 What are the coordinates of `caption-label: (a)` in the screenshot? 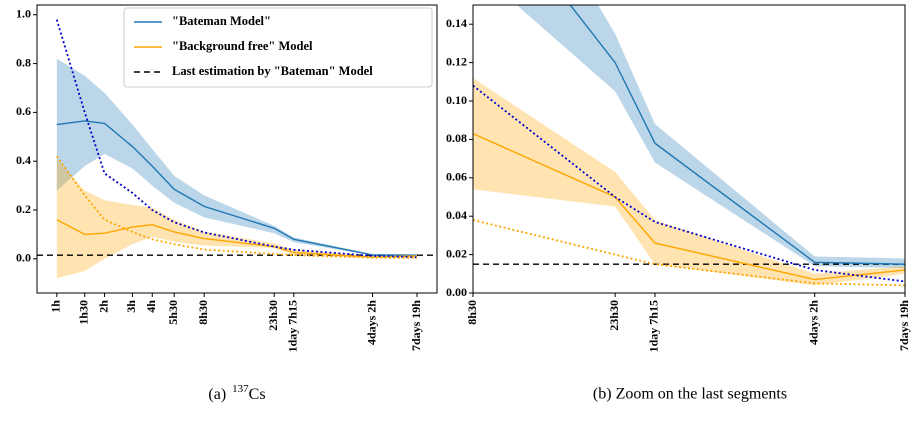 It's located at (217, 394).